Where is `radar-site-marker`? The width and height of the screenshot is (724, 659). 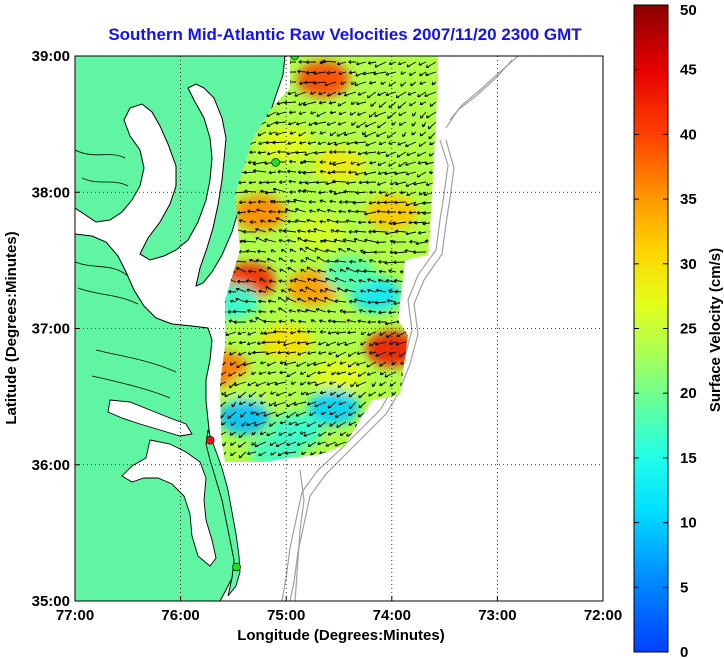
radar-site-marker is located at coordinates (294, 58).